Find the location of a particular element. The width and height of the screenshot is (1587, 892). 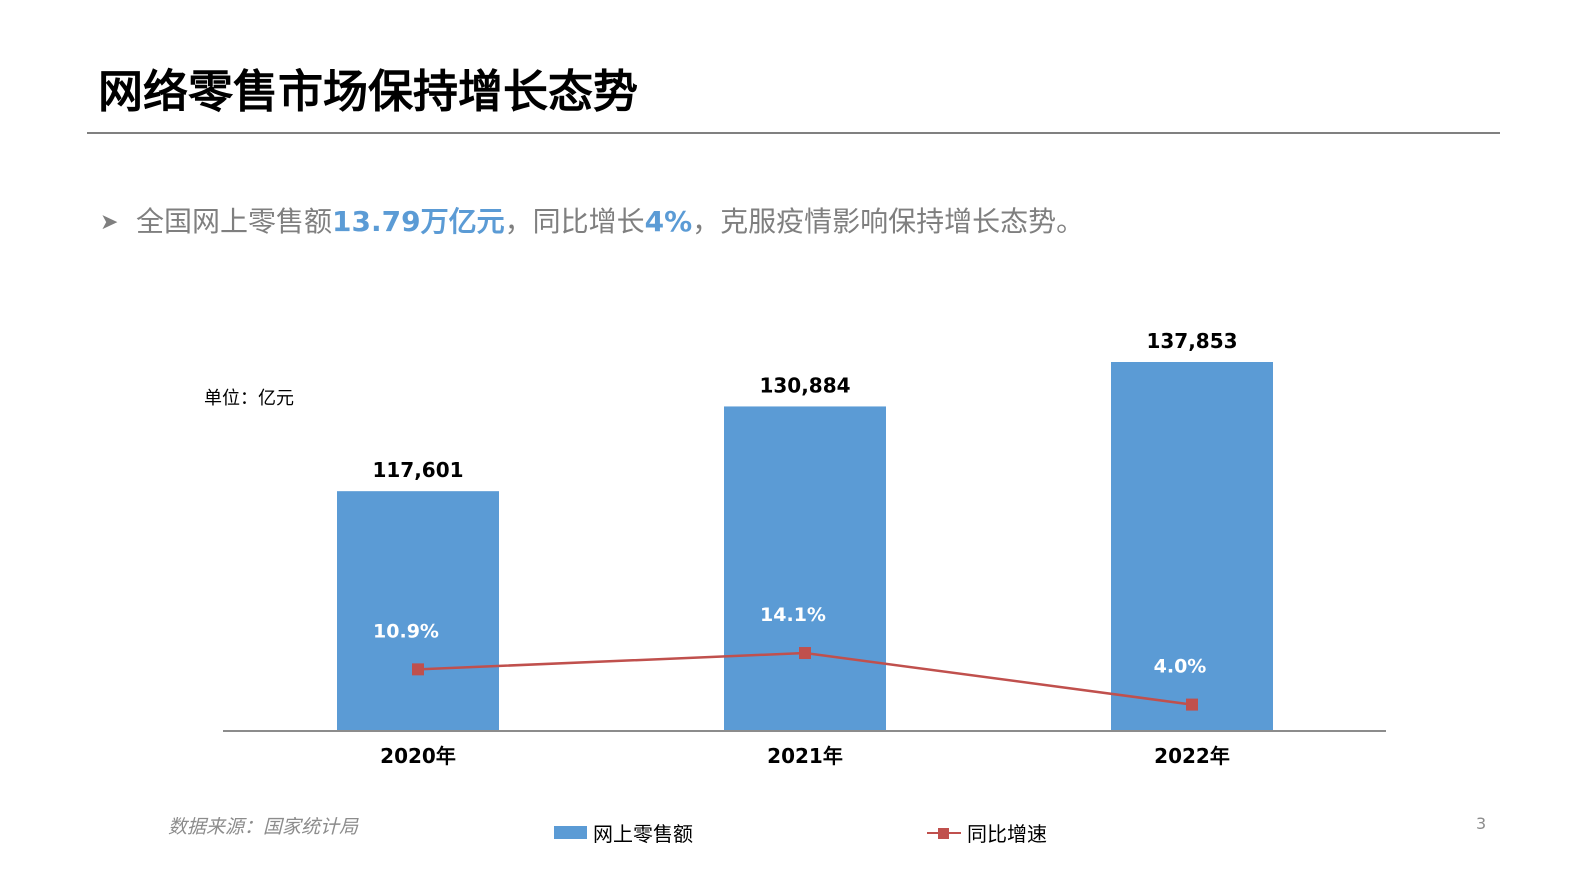

legend-line-label: 同比增速 is located at coordinates (1007, 834).